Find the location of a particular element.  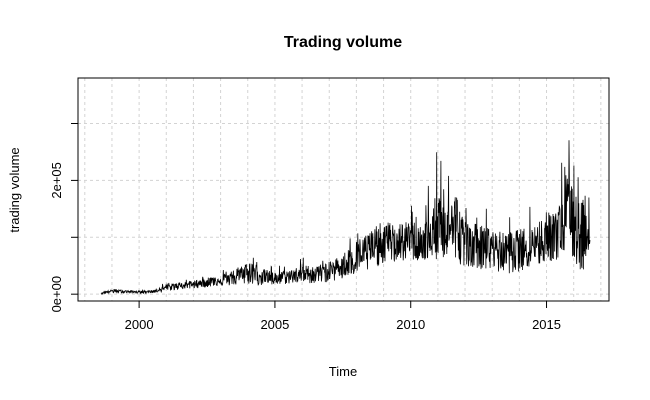

x-axis: 2000 2005 2010 2015 is located at coordinates (343, 316).